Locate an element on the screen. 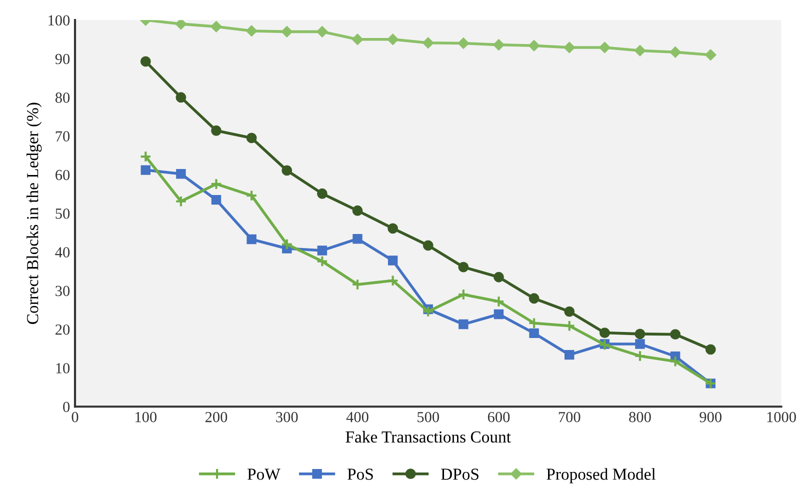 This screenshot has height=502, width=798. x-tick-label: 400 is located at coordinates (357, 417).